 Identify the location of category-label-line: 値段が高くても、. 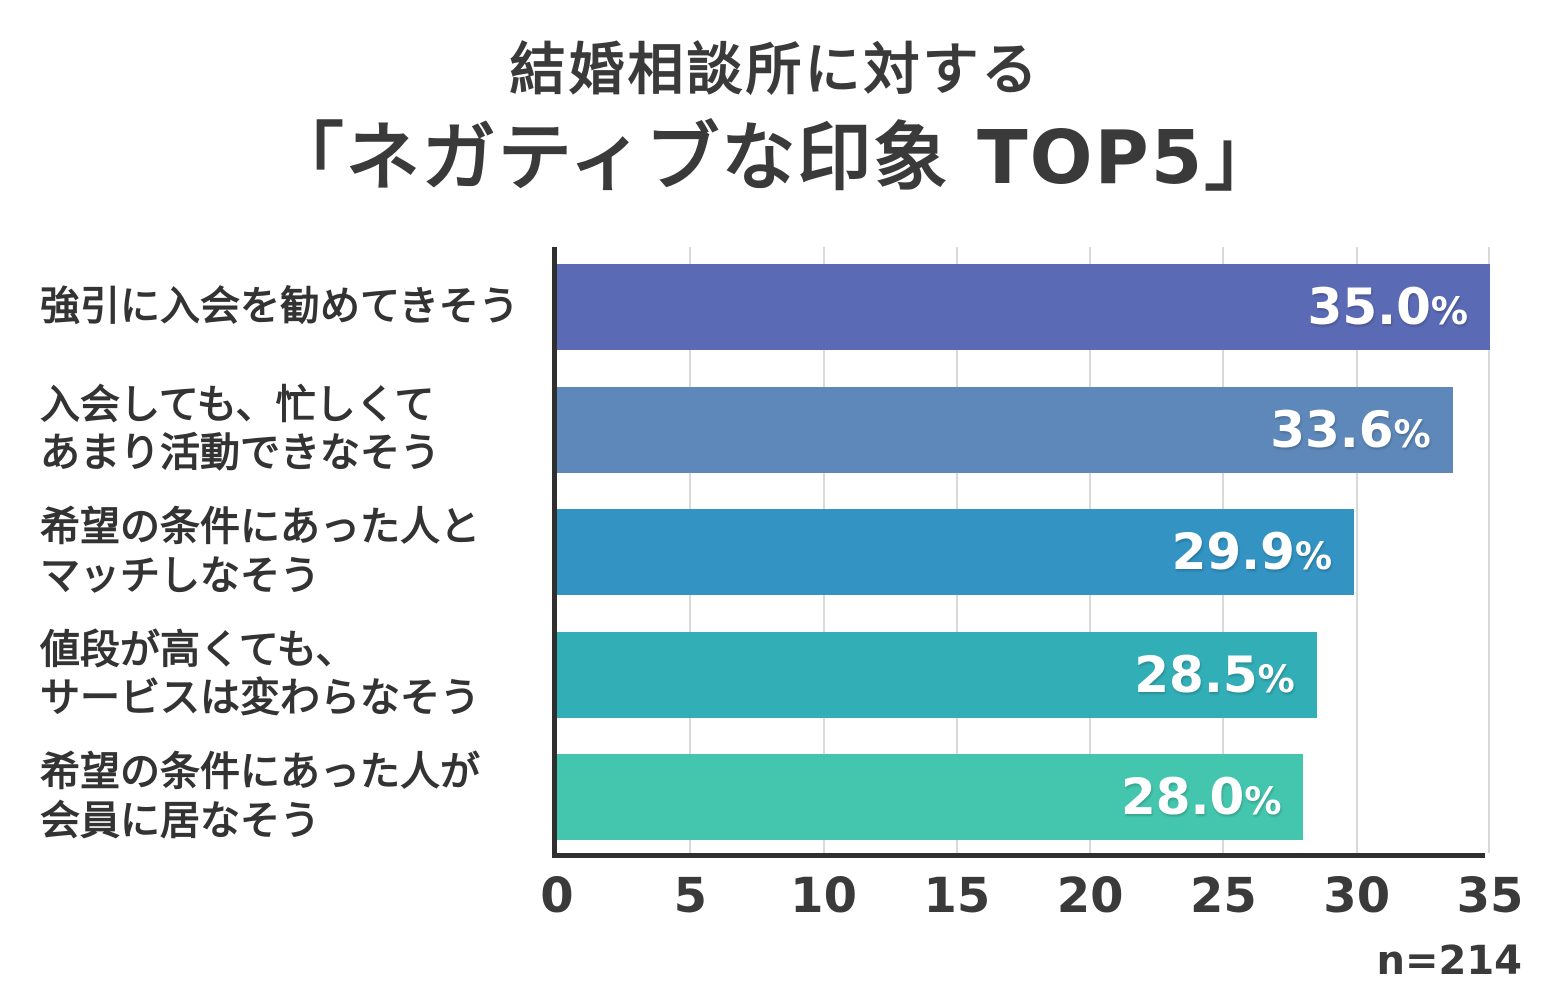
(198, 649).